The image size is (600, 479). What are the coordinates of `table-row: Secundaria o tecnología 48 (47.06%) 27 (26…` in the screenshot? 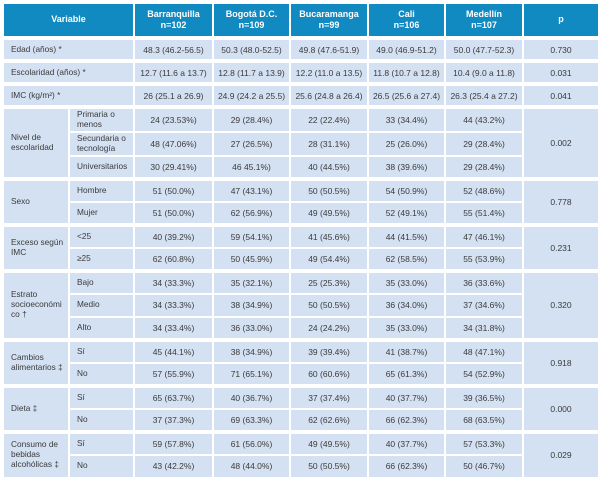 It's located at (301, 143).